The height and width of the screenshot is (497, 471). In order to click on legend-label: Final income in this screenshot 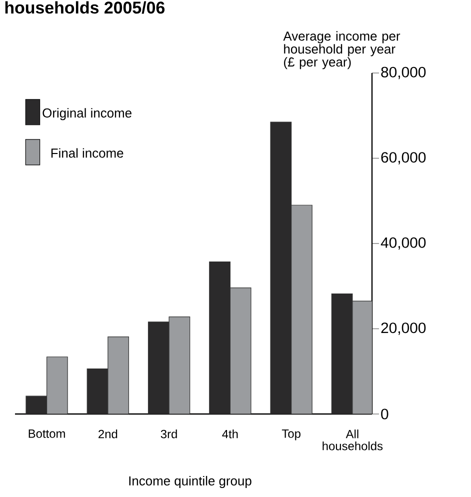, I will do `click(87, 153)`.